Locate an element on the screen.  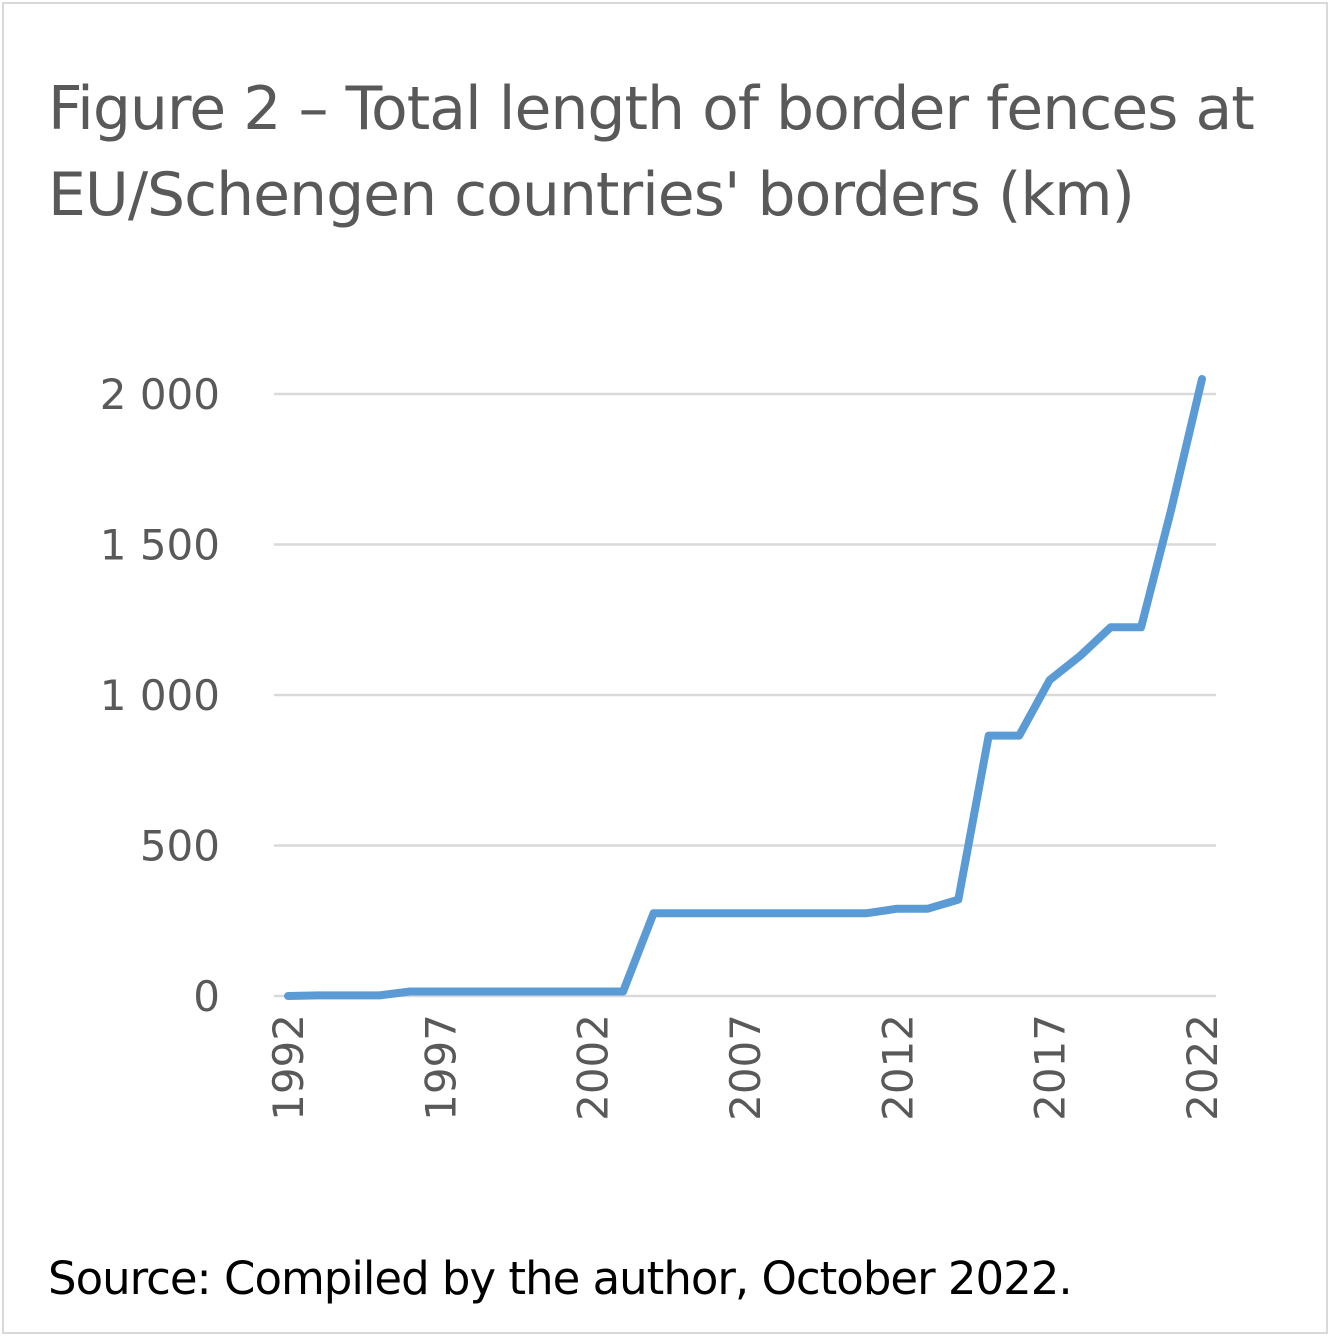
data-point-1999 is located at coordinates (501, 992).